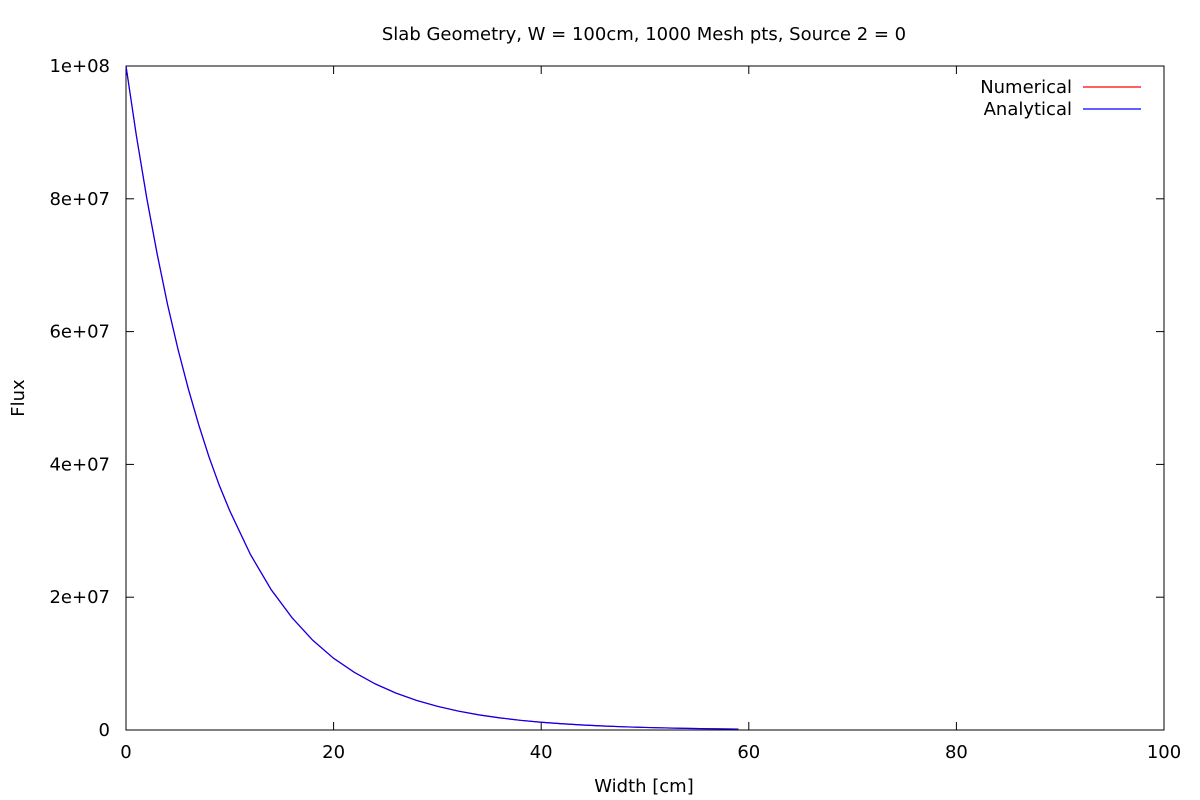  What do you see at coordinates (79, 597) in the screenshot?
I see `y-tick-label: 2e+07` at bounding box center [79, 597].